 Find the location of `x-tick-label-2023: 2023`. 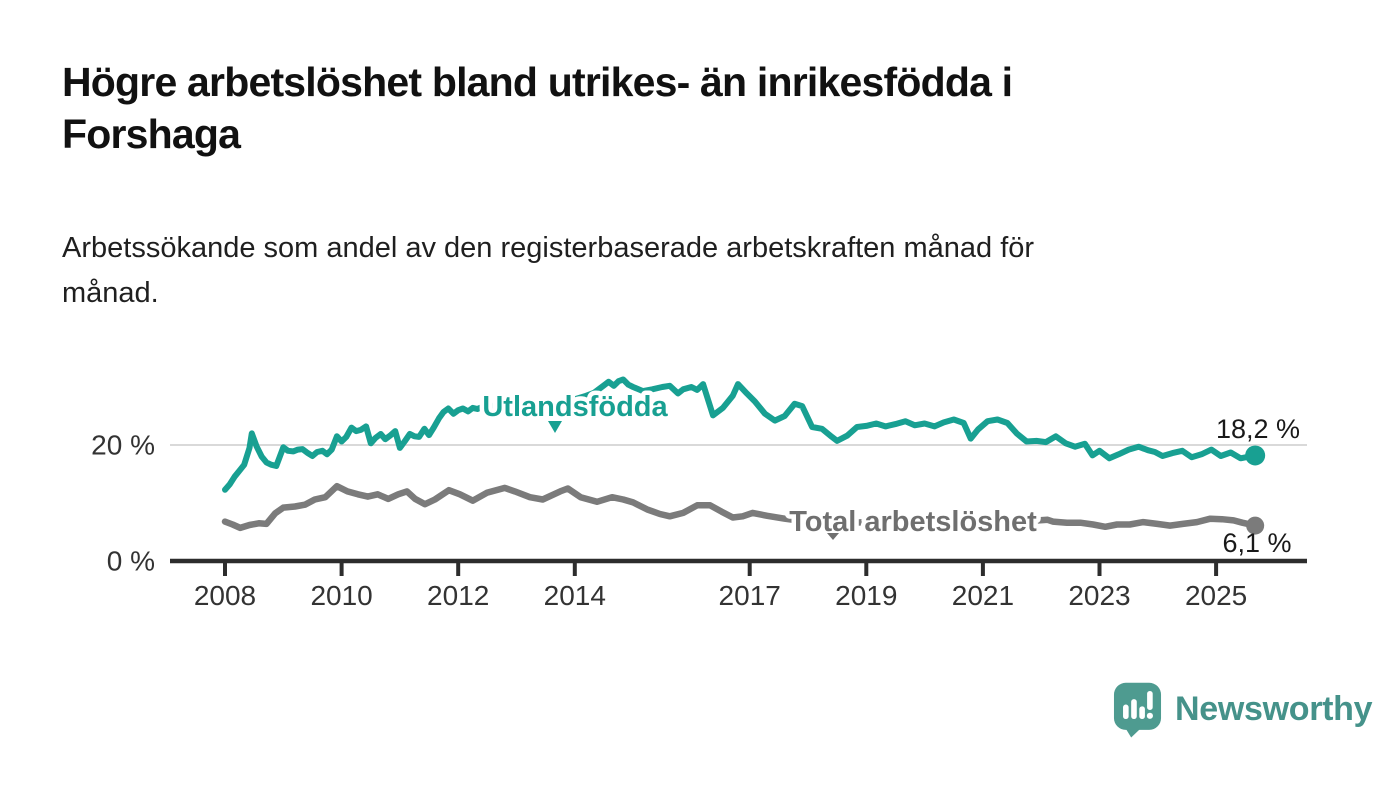

x-tick-label-2023: 2023 is located at coordinates (1099, 595).